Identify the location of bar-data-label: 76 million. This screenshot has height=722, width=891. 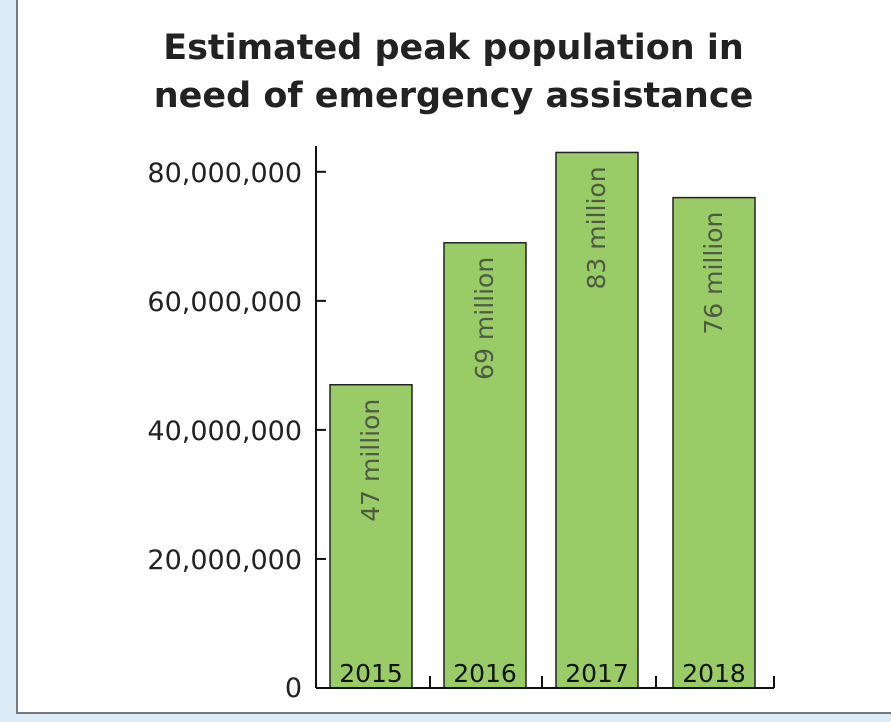
(713, 273).